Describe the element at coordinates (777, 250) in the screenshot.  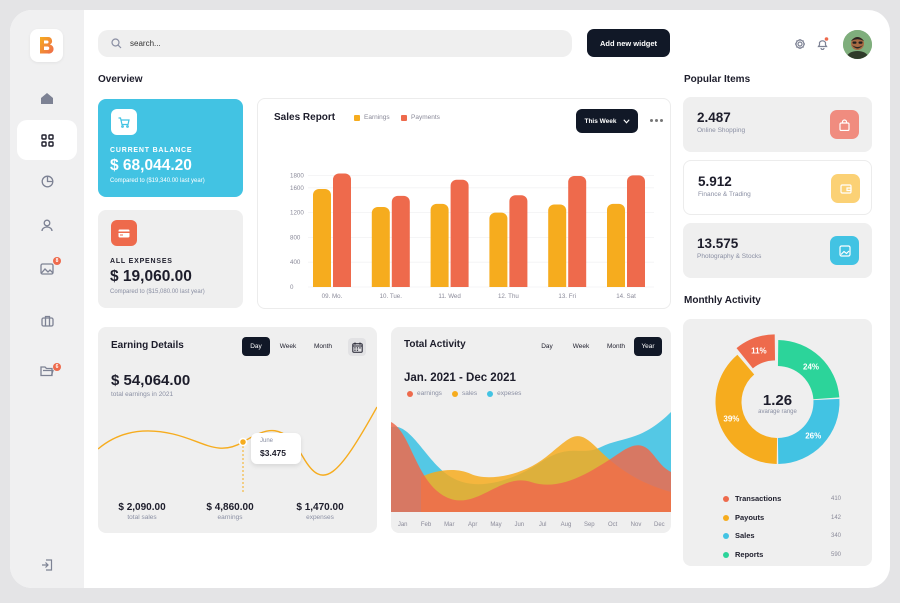
I see `popular-item-photography-stocks: 13.575 Photography & Stocks` at that location.